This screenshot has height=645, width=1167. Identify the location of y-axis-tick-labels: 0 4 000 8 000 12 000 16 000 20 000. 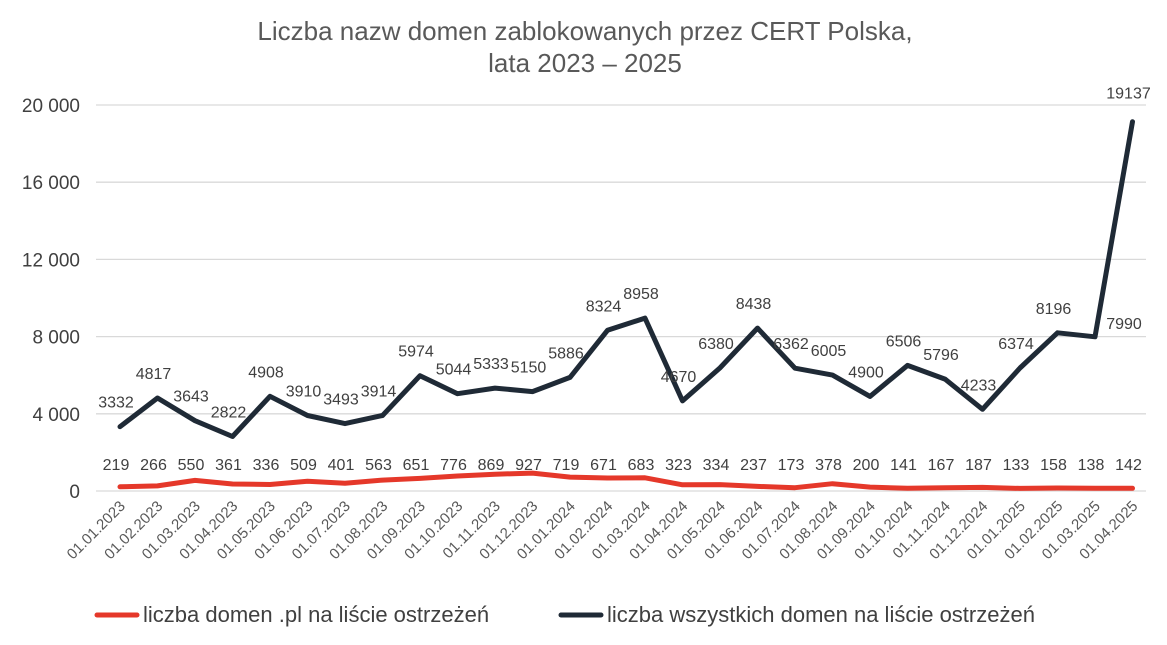
(51, 299).